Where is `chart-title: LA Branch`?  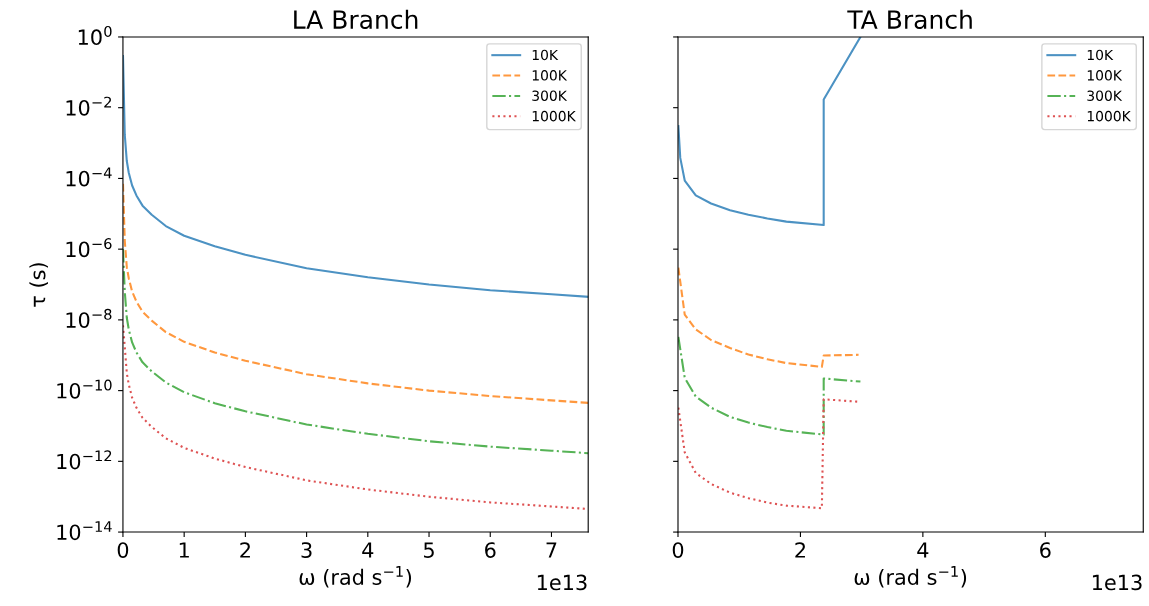
chart-title: LA Branch is located at coordinates (356, 19).